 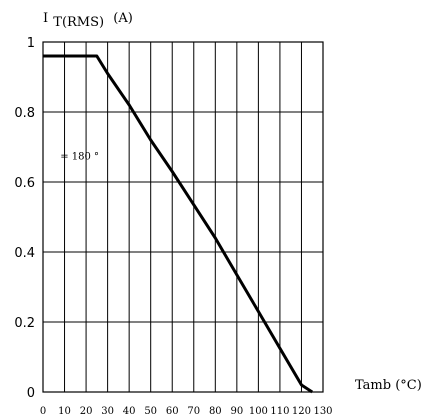 I want to click on y-axis-ticks: 0 0.2 0.4 0.6 0.8 1, so click(x=24, y=218).